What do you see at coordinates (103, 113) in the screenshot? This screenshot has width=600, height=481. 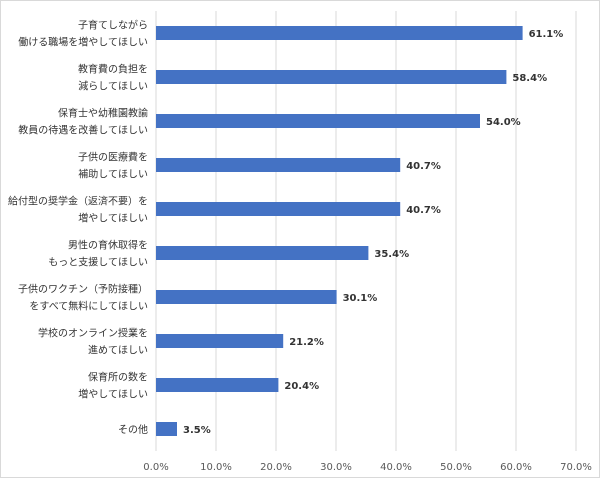 I see `category-label: 保育士や幼稚園教諭` at bounding box center [103, 113].